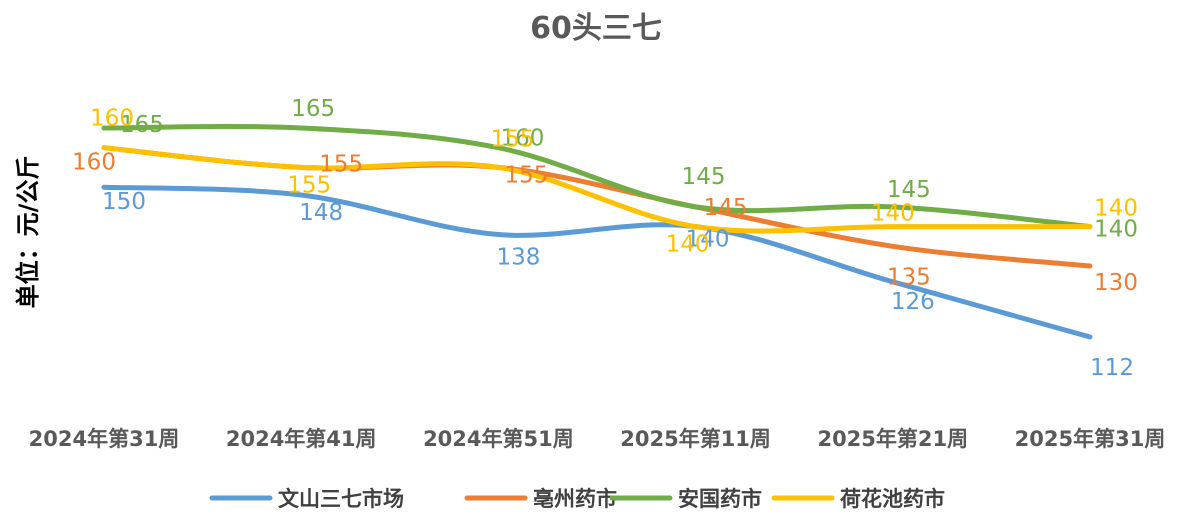 The width and height of the screenshot is (1200, 519). I want to click on legend-label: 文山三七市场, so click(341, 499).